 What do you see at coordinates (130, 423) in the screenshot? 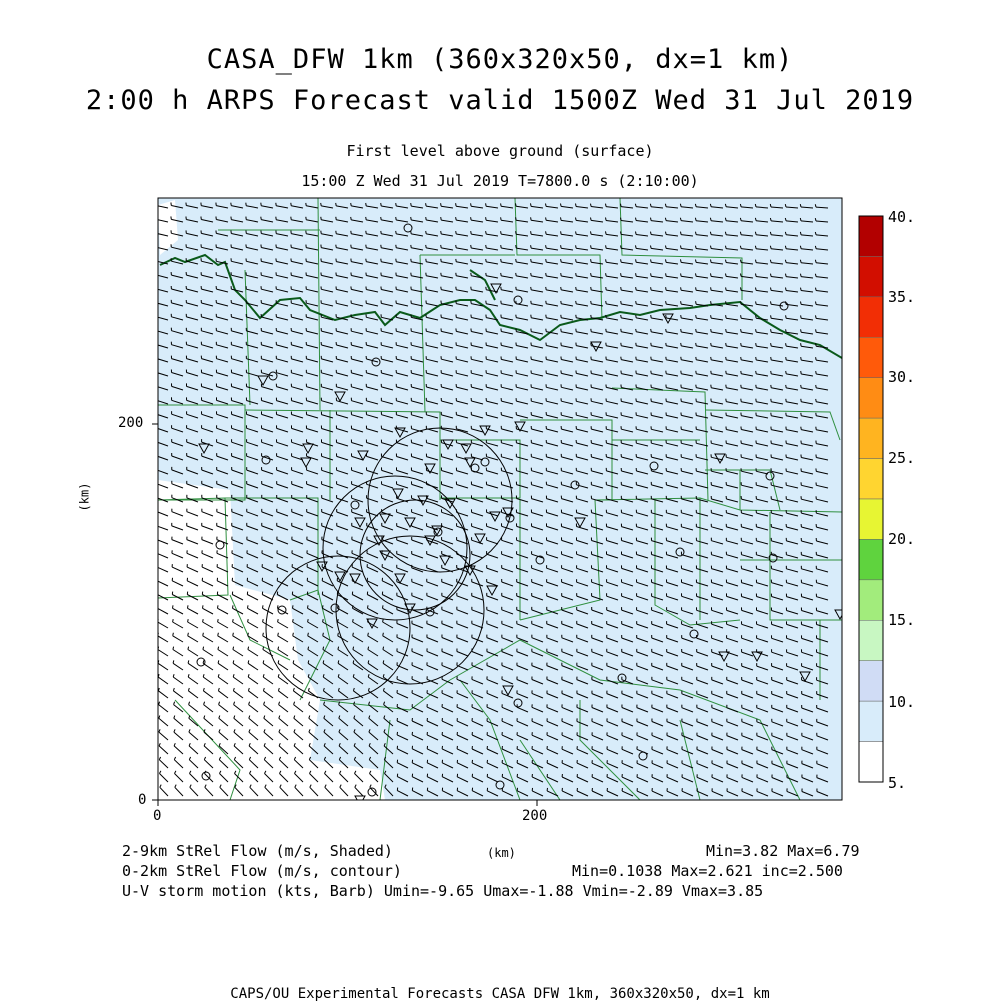
I see `y-tick-200: 200` at bounding box center [130, 423].